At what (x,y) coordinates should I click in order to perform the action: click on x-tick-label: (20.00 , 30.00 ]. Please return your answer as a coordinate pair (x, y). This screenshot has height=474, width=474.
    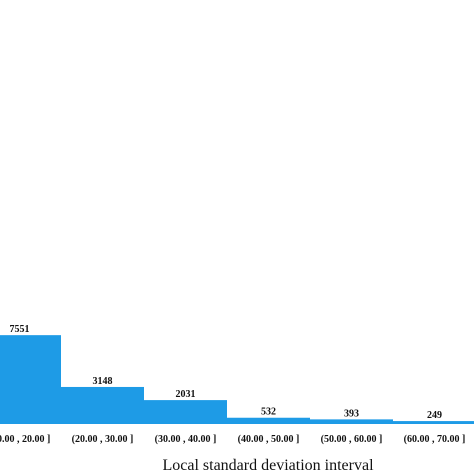
    Looking at the image, I should click on (103, 439).